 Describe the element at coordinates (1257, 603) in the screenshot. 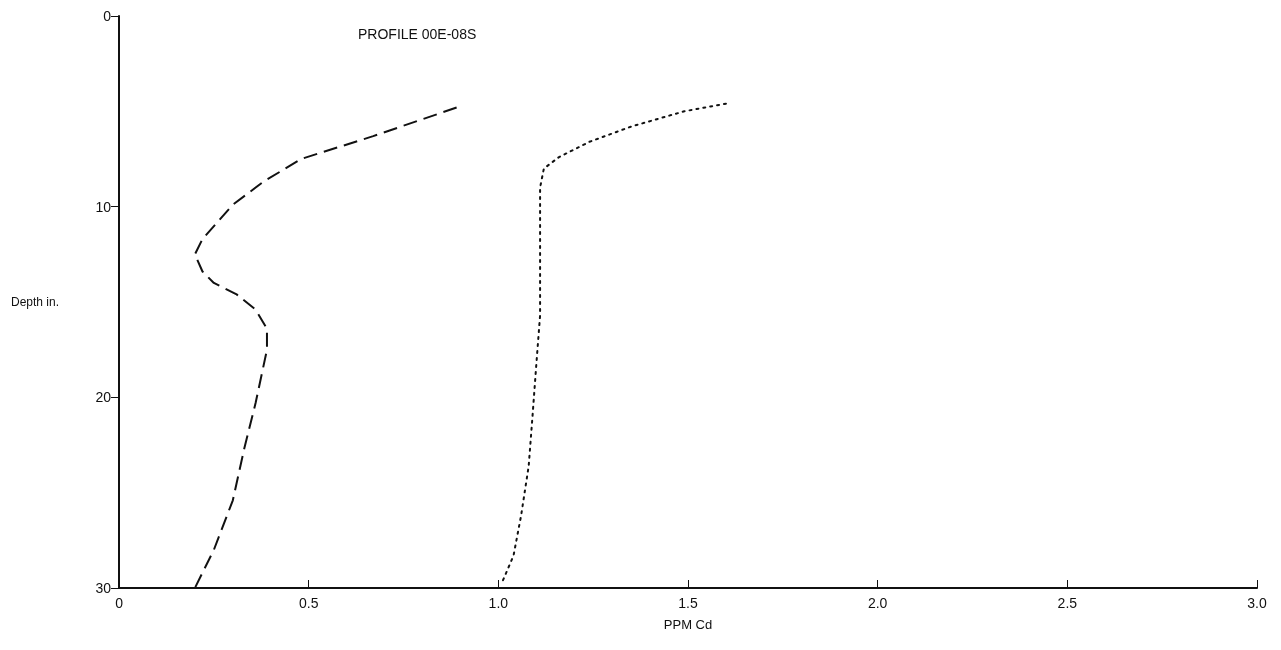

I see `x-tick-label: 3.0` at that location.